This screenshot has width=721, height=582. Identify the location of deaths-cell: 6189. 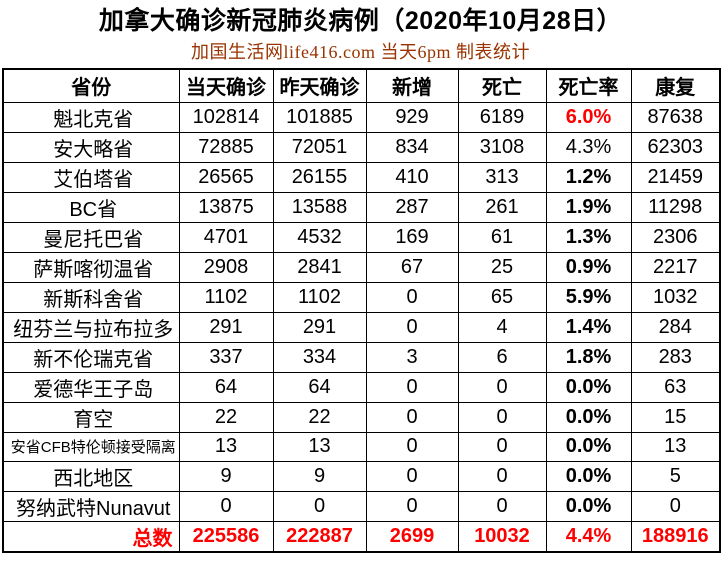
(502, 117).